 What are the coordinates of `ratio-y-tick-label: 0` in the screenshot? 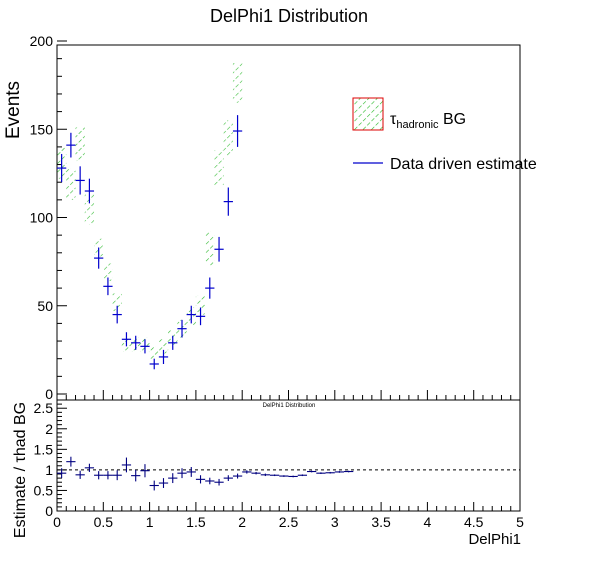 It's located at (49, 511).